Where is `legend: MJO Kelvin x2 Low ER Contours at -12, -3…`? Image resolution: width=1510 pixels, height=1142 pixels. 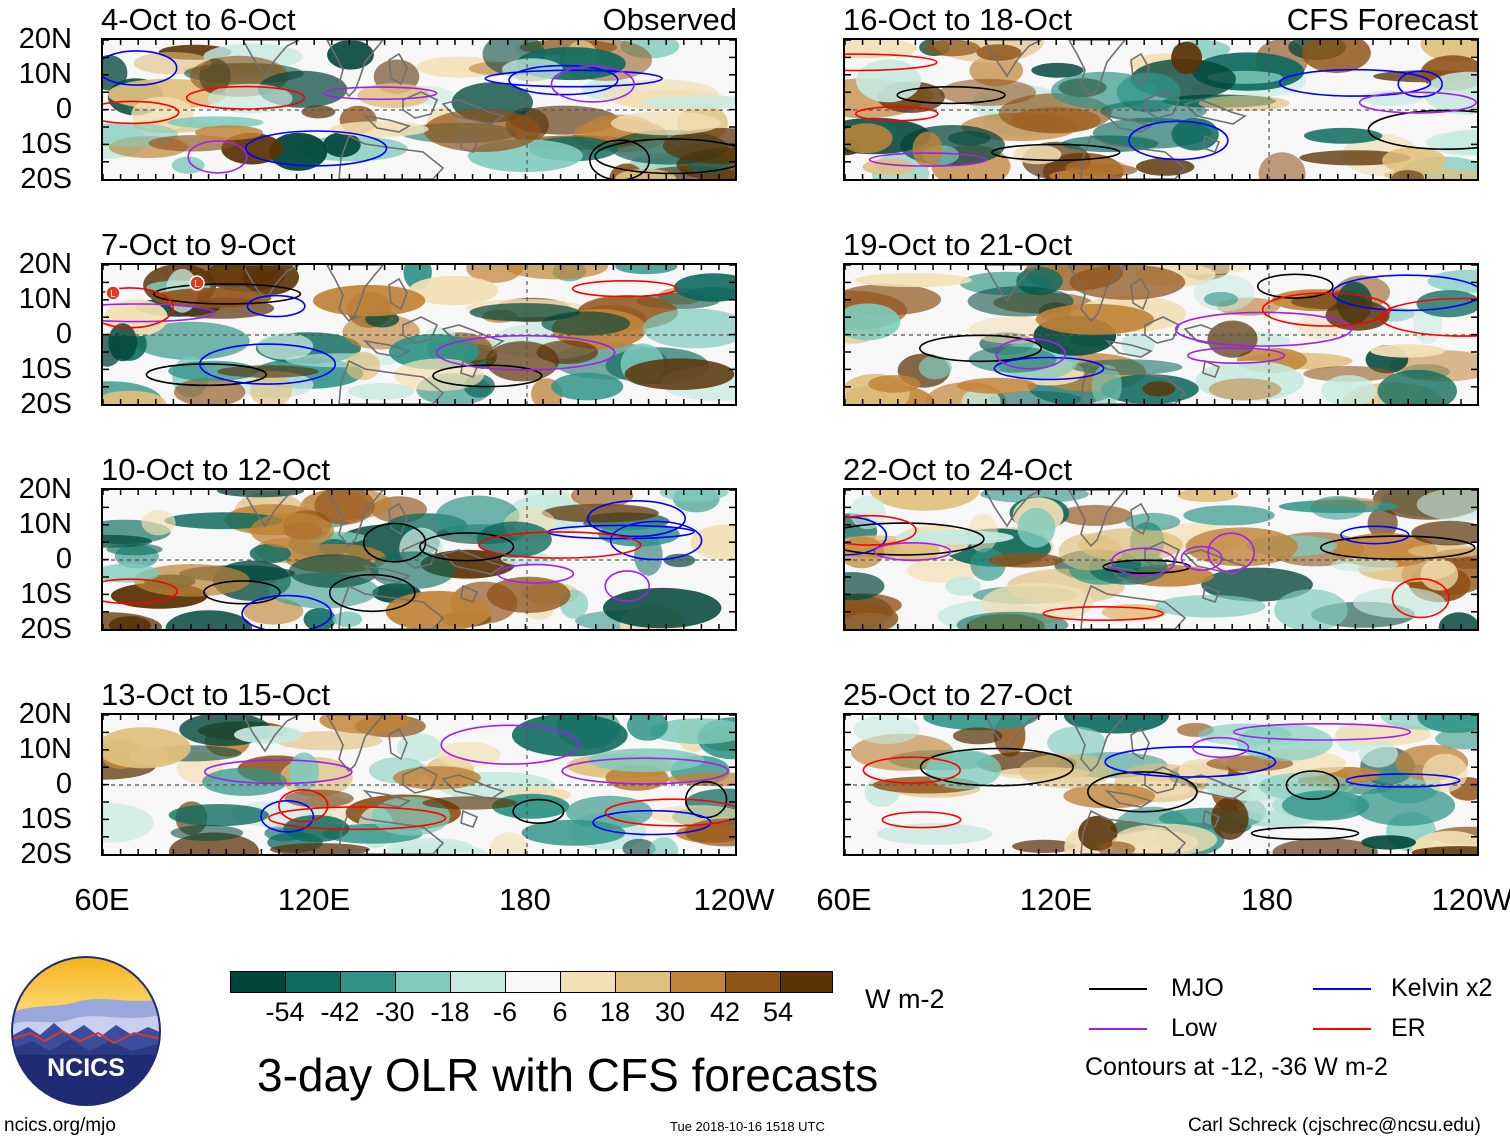 legend: MJO Kelvin x2 Low ER Contours at -12, -3… is located at coordinates (1295, 1027).